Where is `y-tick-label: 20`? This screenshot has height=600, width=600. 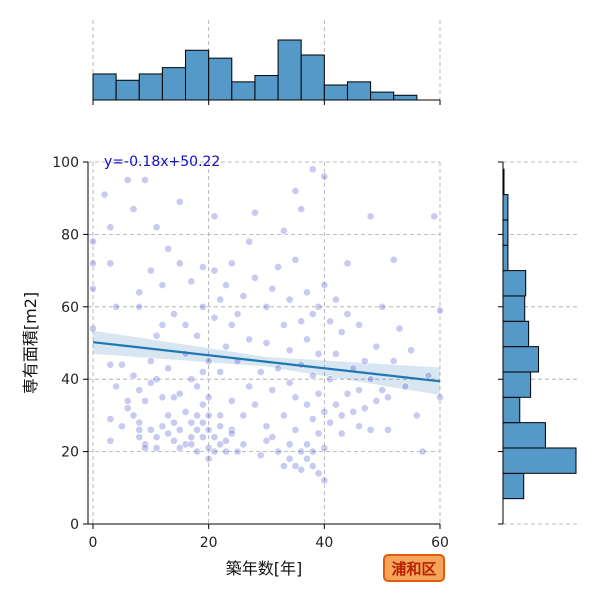
y-tick-label: 20 is located at coordinates (70, 453).